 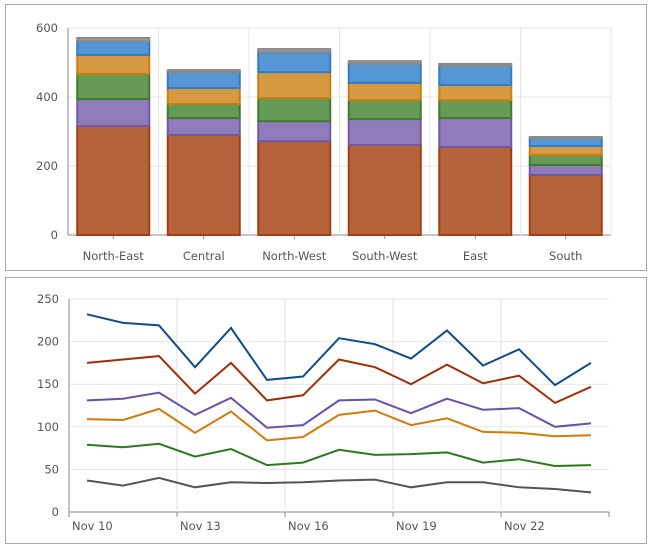 What do you see at coordinates (48, 427) in the screenshot?
I see `y-tick-label: 100` at bounding box center [48, 427].